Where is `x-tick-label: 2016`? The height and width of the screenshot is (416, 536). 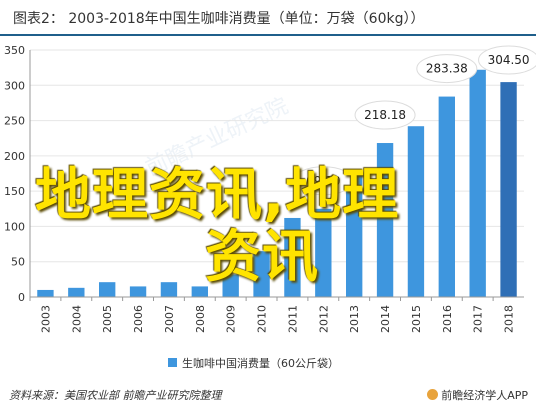 x-tick-label: 2016 is located at coordinates (447, 319).